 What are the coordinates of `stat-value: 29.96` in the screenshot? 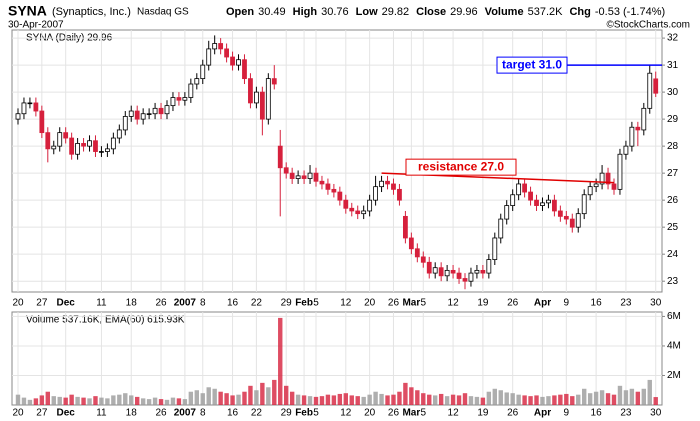 It's located at (464, 12).